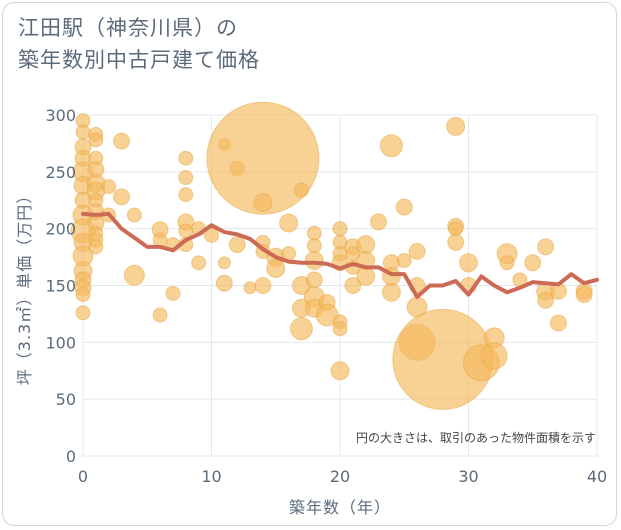 The image size is (621, 530). Describe the element at coordinates (468, 476) in the screenshot. I see `x-tick-label: 30` at that location.